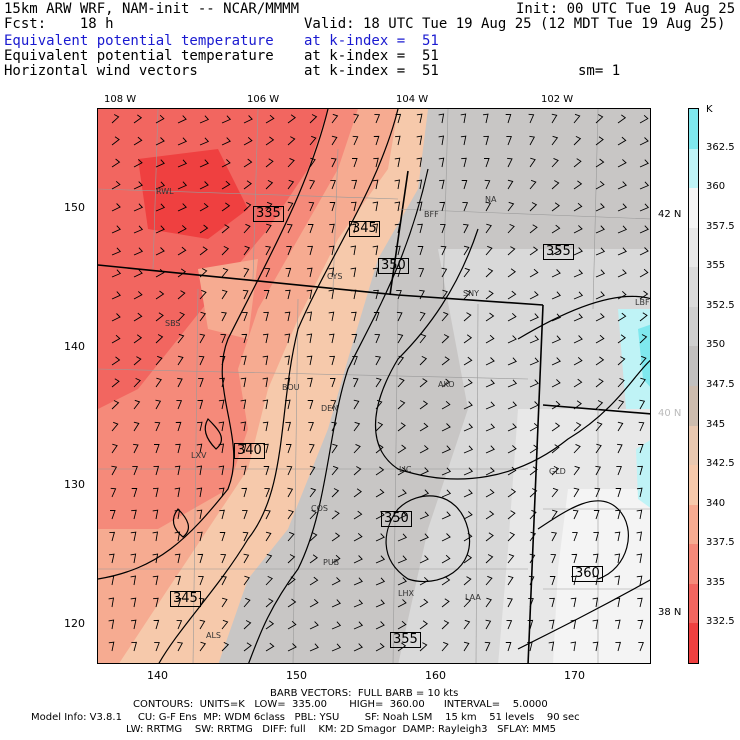 This screenshot has height=740, width=740. What do you see at coordinates (335, 276) in the screenshot?
I see `city-label: CYS` at bounding box center [335, 276].